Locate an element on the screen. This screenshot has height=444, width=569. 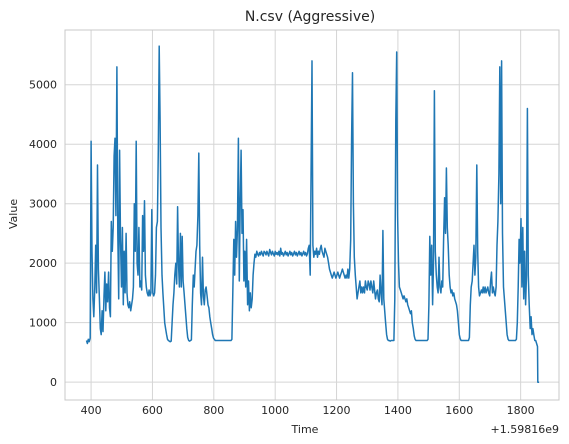
y-tick-label: 3000 is located at coordinates (43, 204).